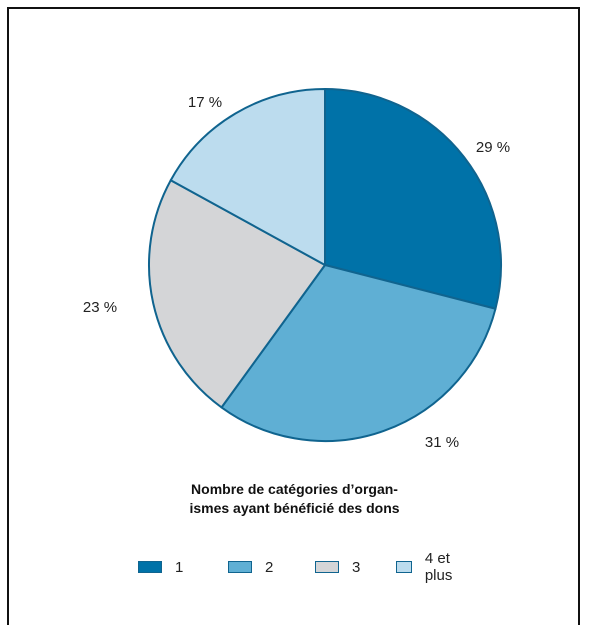  I want to click on legend-item-4: 4 et plus, so click(428, 567).